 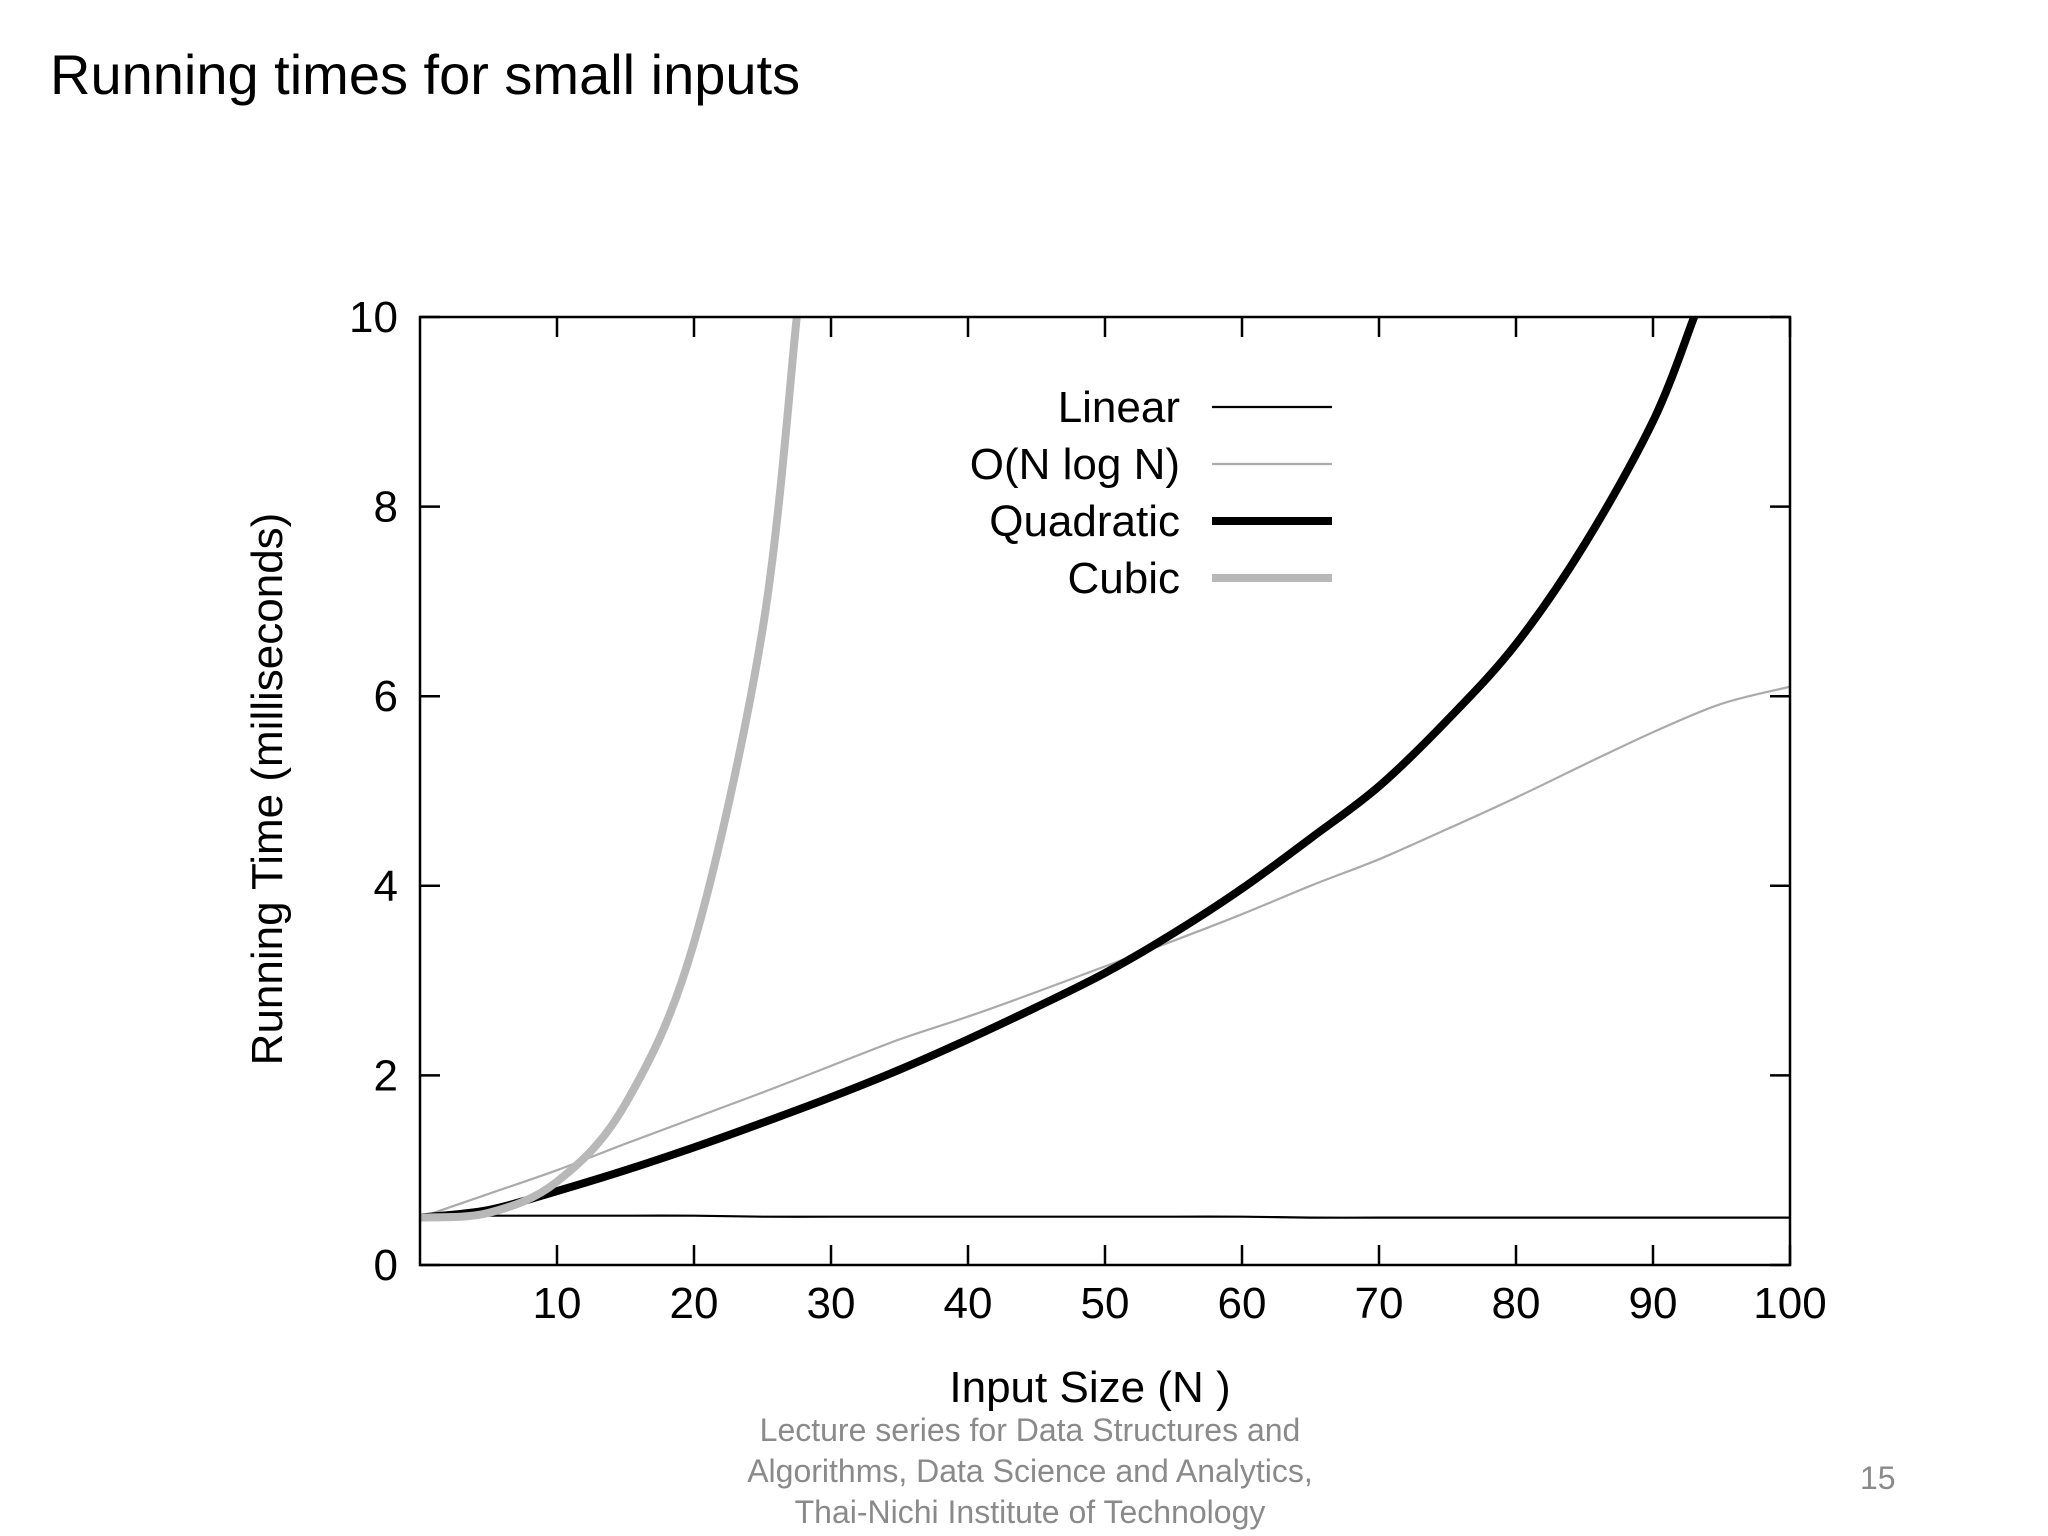 I want to click on y-tick-label: 6, so click(x=386, y=696).